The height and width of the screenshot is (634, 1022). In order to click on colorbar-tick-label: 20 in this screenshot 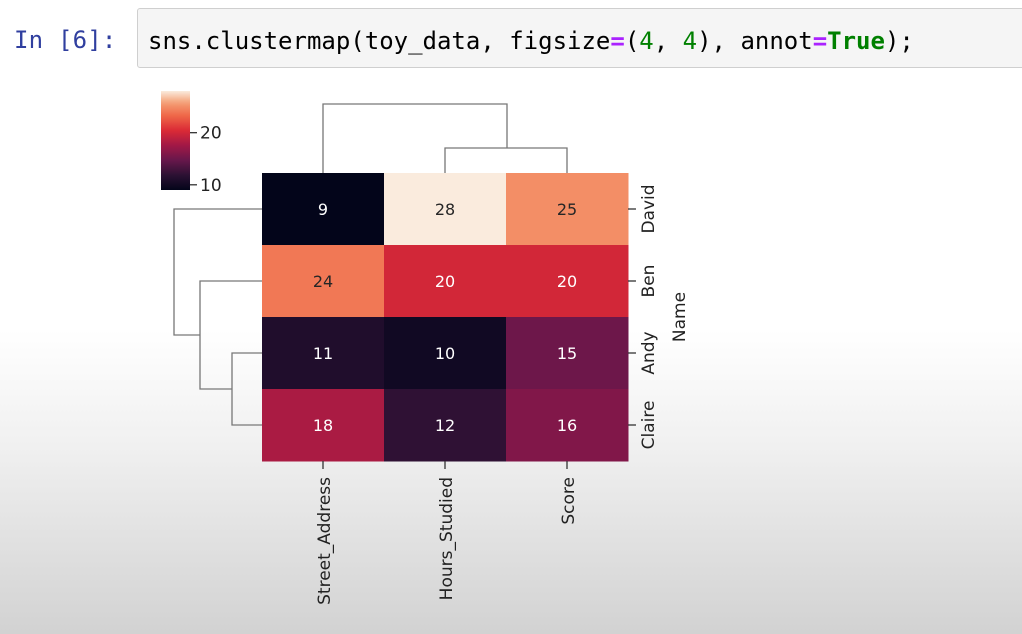, I will do `click(211, 134)`.